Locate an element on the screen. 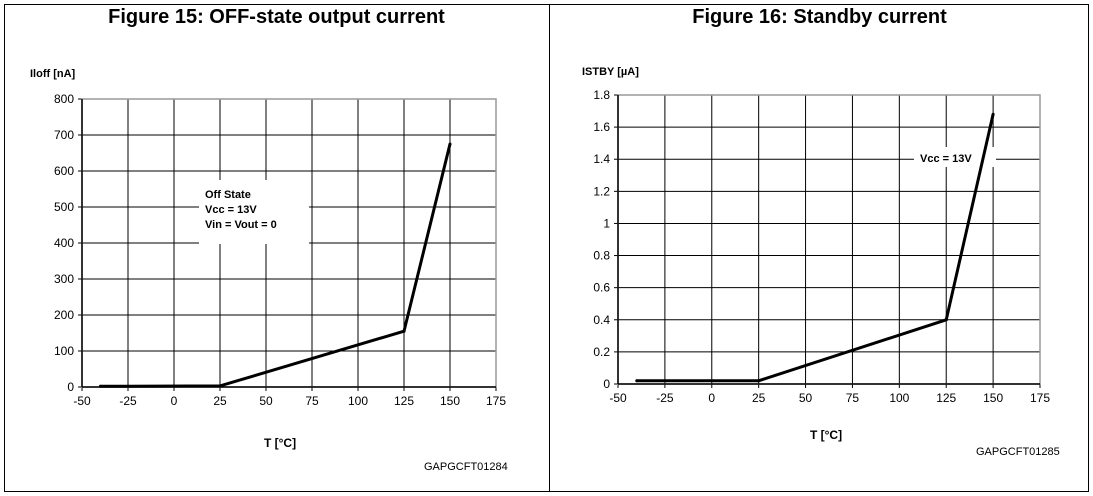 Image resolution: width=1093 pixels, height=496 pixels. y-tick-label: 300 is located at coordinates (64, 279).